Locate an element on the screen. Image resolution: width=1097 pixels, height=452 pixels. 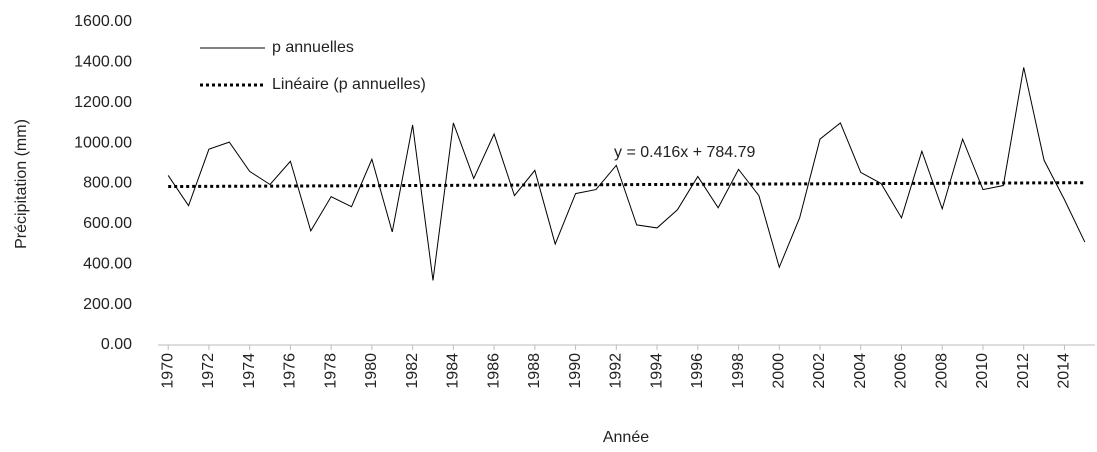
x-tick-label: 2006 is located at coordinates (901, 371).